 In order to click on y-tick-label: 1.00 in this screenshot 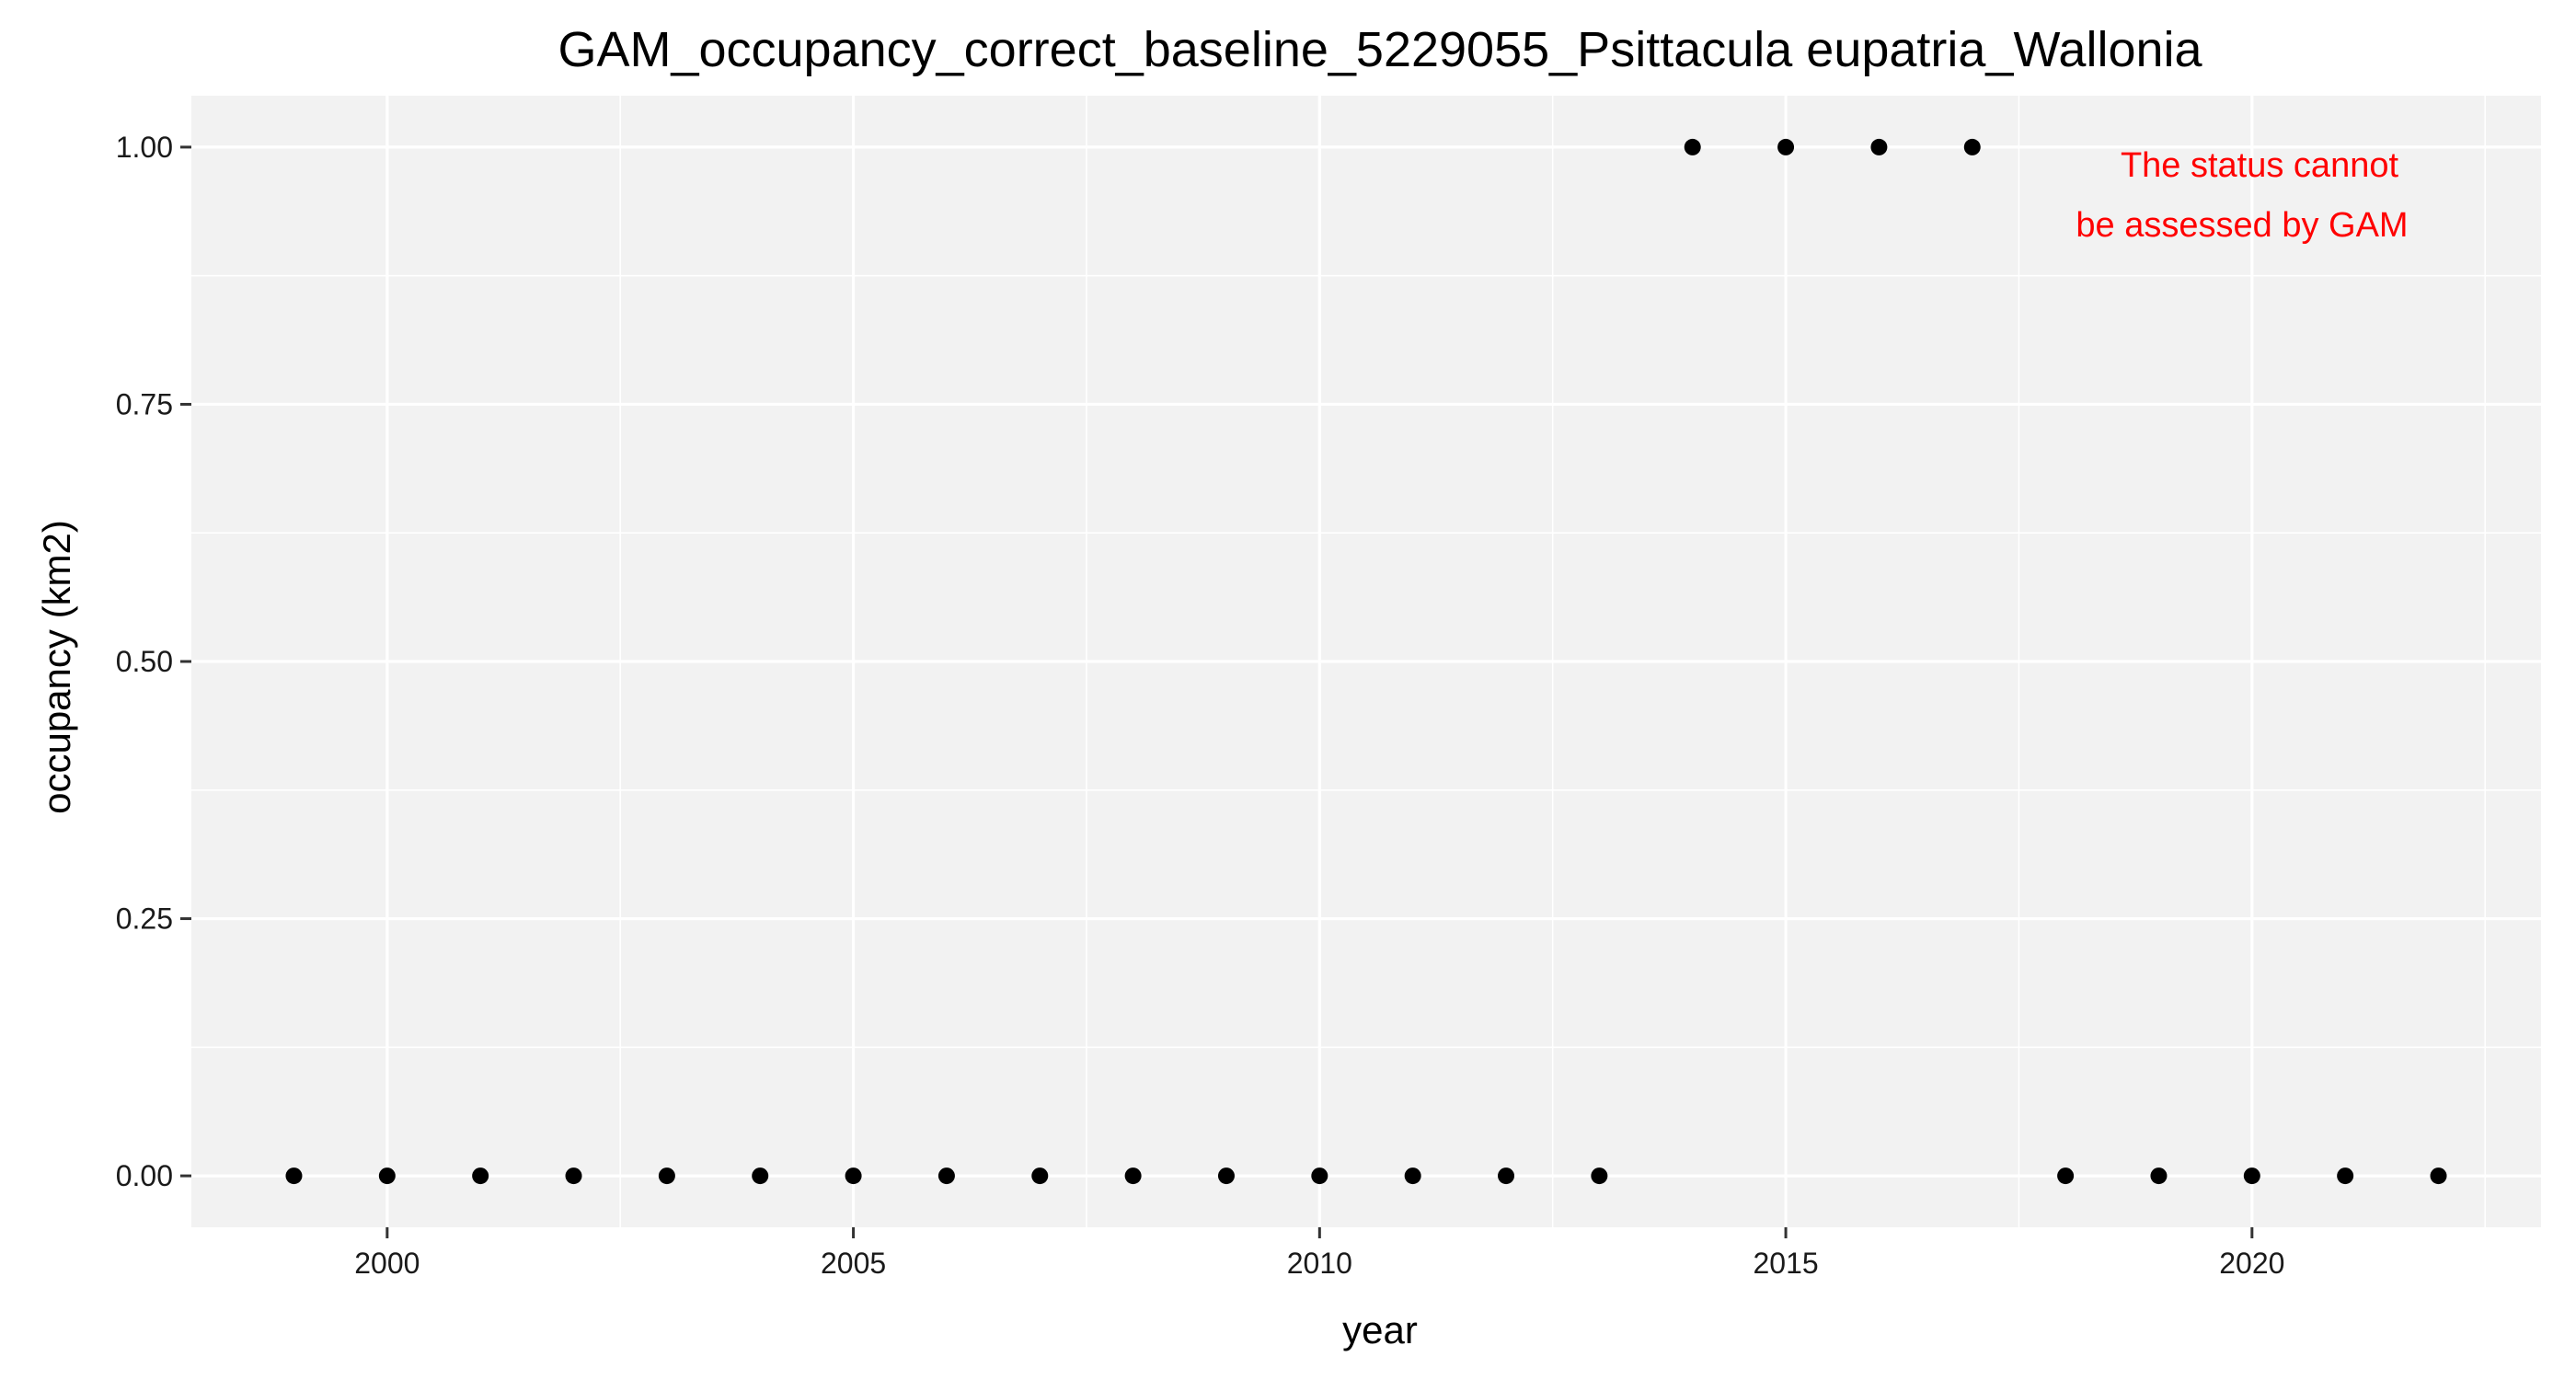, I will do `click(144, 147)`.